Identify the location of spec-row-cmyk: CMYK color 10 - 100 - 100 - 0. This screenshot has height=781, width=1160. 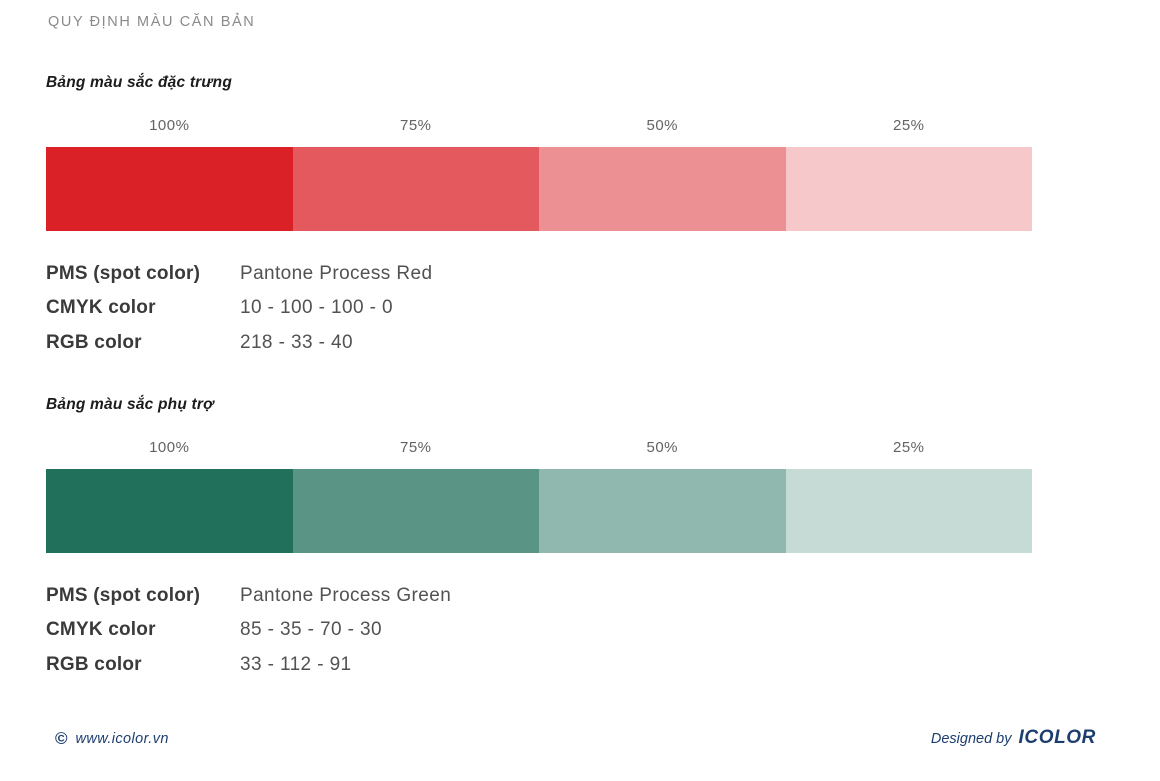
(506, 308).